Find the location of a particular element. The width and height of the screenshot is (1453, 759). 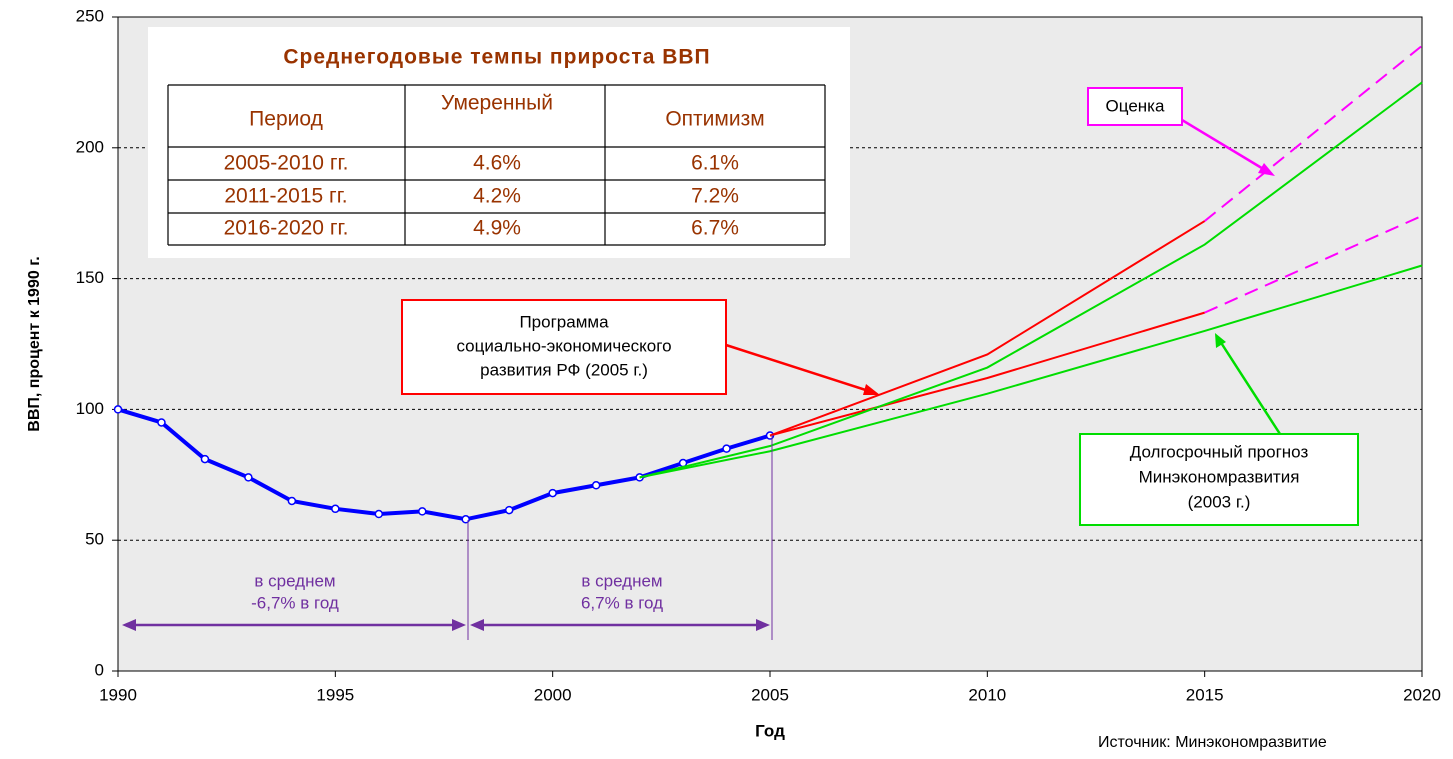

y-tick-label: 100 is located at coordinates (90, 408).